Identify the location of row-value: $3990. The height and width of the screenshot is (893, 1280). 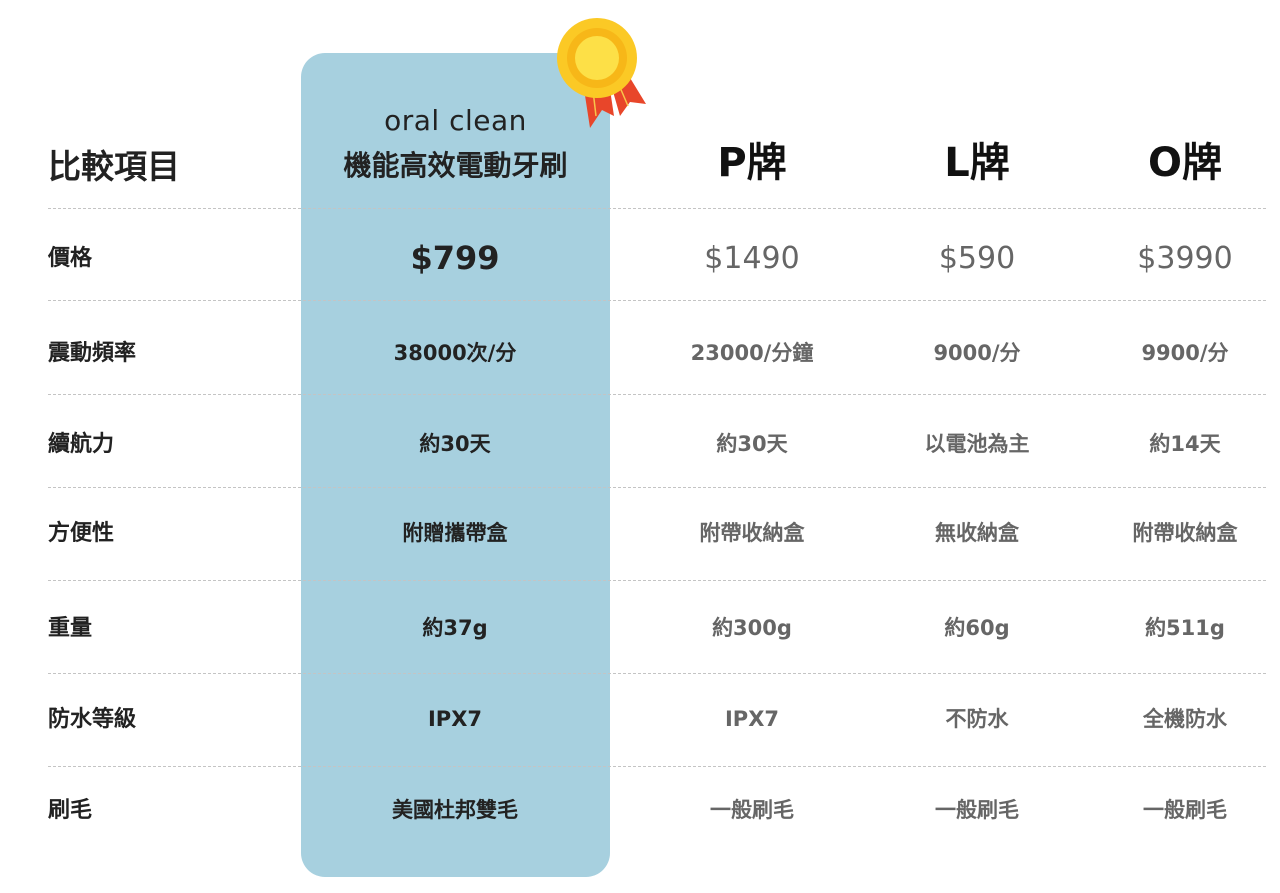
(1185, 258).